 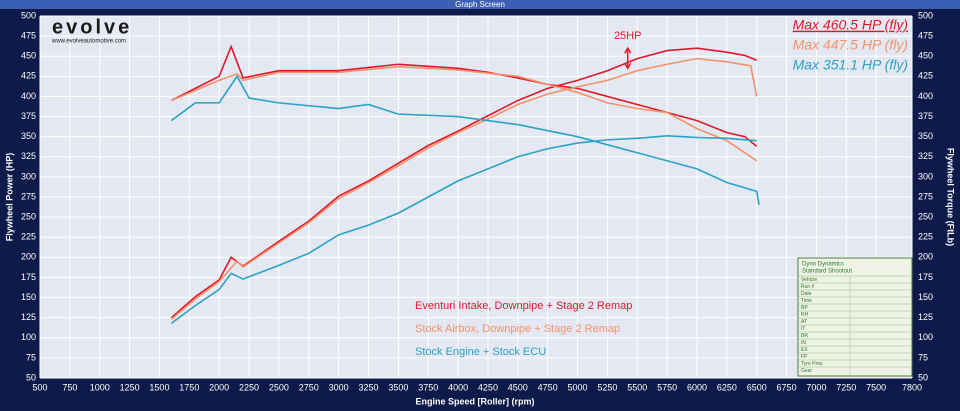 What do you see at coordinates (637, 387) in the screenshot?
I see `x-tick-label: 5500` at bounding box center [637, 387].